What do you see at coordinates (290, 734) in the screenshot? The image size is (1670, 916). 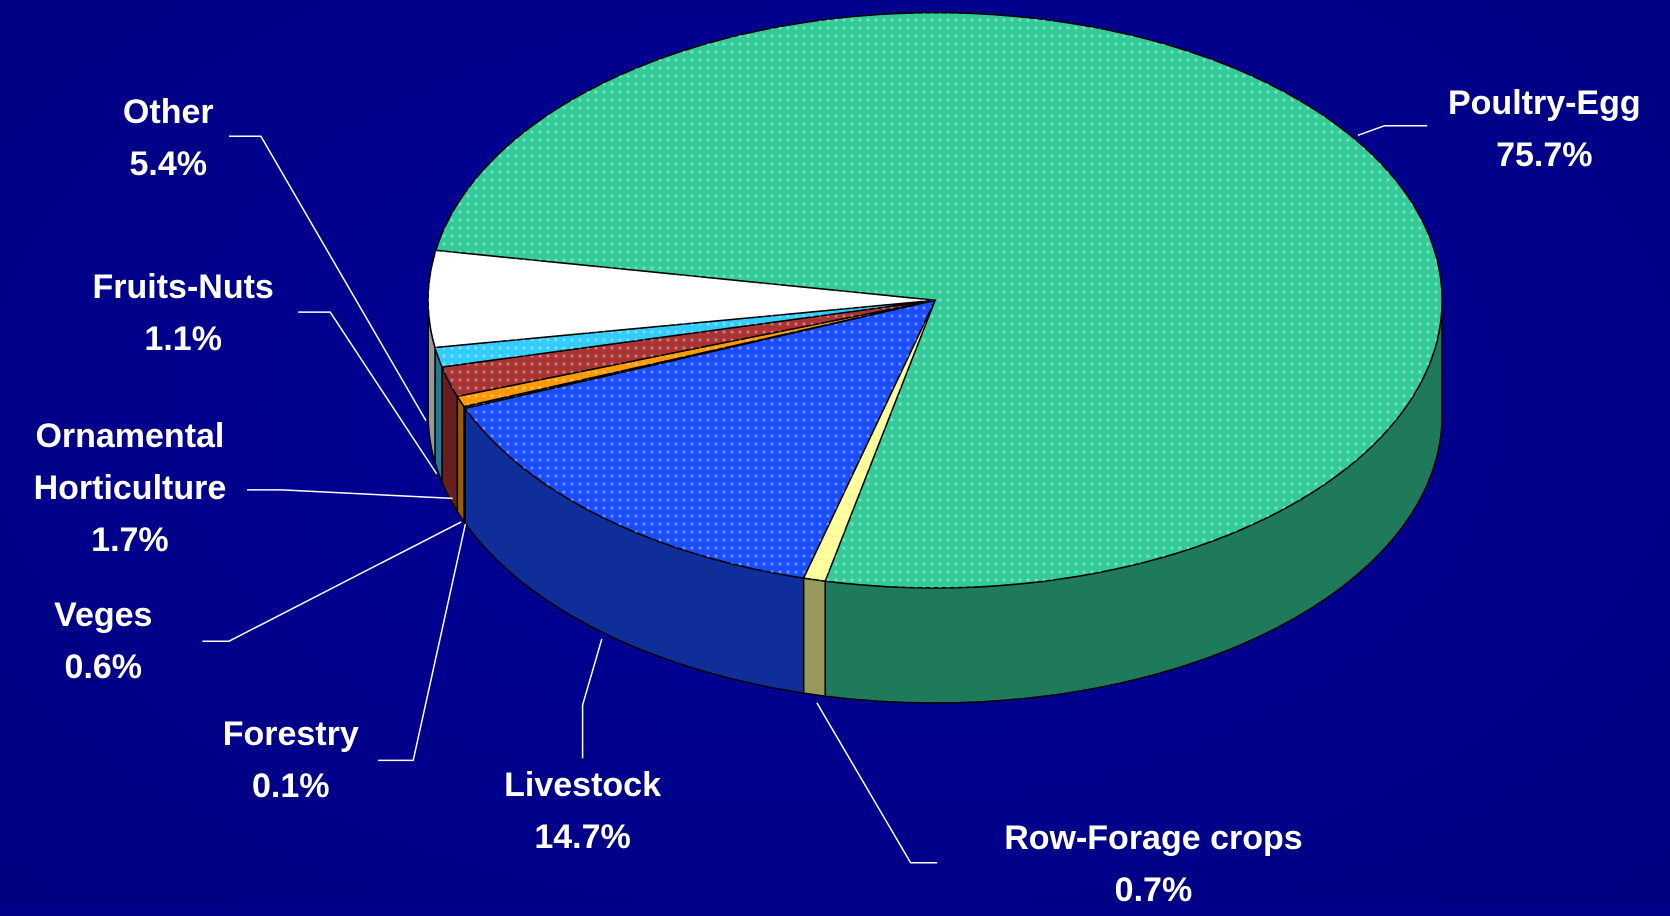 I see `slice-name: Forestry` at bounding box center [290, 734].